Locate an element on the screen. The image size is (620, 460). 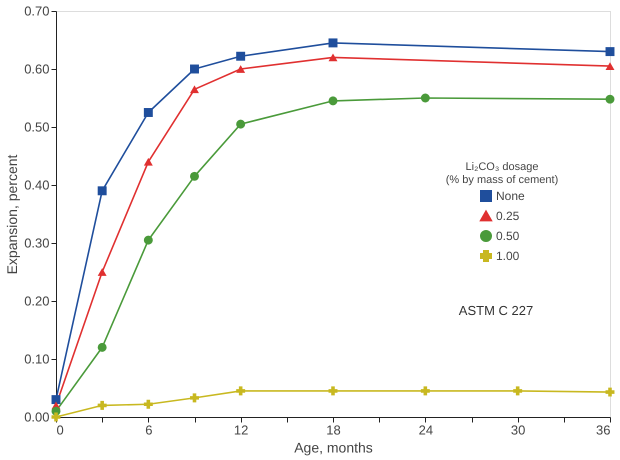
y-tick-label: 0.10 is located at coordinates (37, 359).